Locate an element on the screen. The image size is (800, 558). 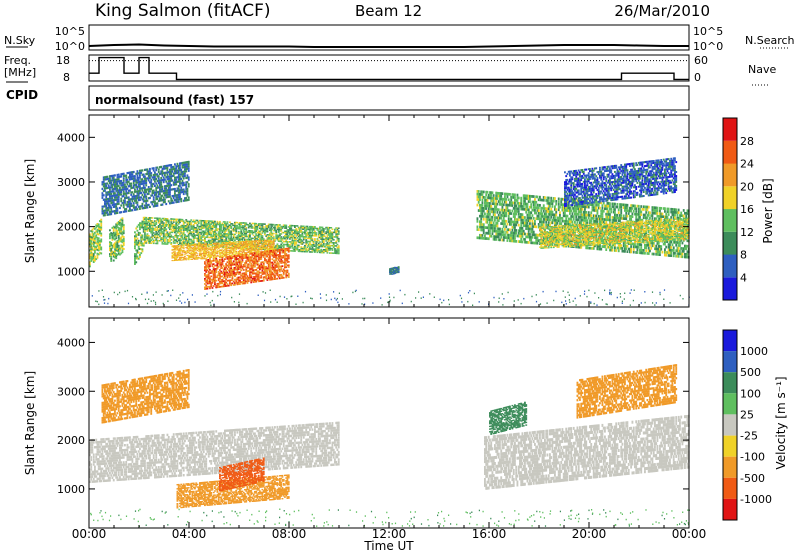
nave-label: Nave is located at coordinates (762, 69).